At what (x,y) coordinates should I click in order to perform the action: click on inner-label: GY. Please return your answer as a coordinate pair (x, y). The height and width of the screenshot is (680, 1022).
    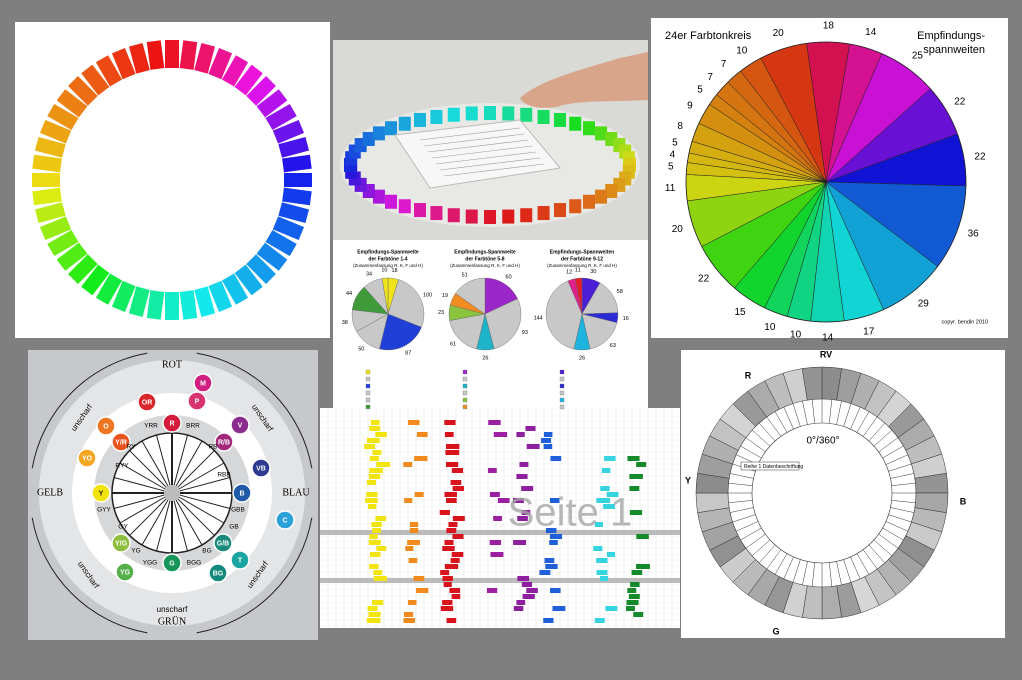
    Looking at the image, I should click on (123, 527).